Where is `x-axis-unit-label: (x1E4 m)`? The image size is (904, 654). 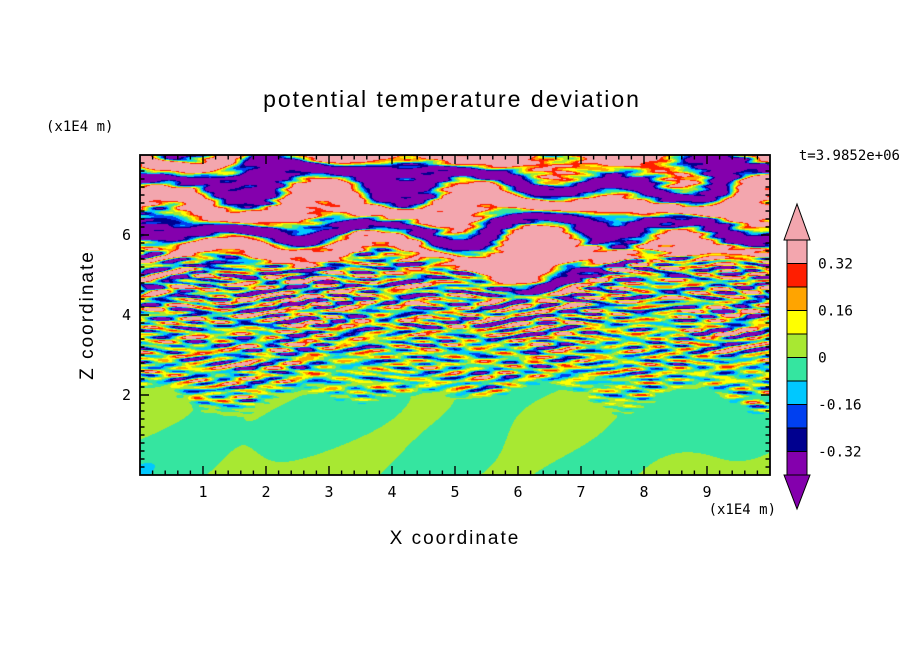
x-axis-unit-label: (x1E4 m) is located at coordinates (742, 510).